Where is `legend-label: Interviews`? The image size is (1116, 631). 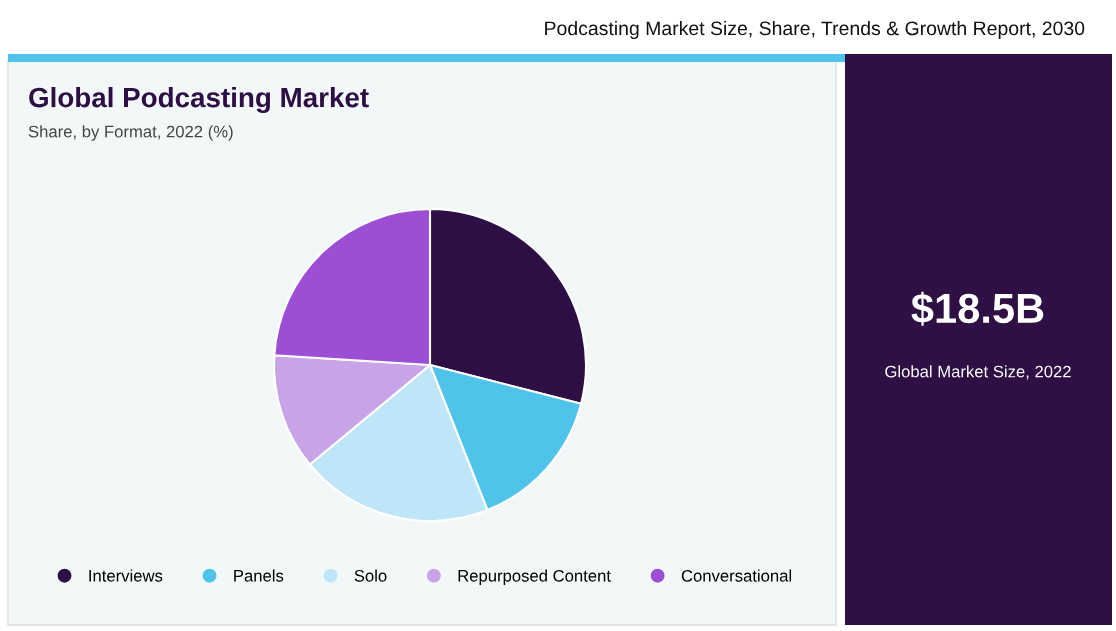 legend-label: Interviews is located at coordinates (126, 575).